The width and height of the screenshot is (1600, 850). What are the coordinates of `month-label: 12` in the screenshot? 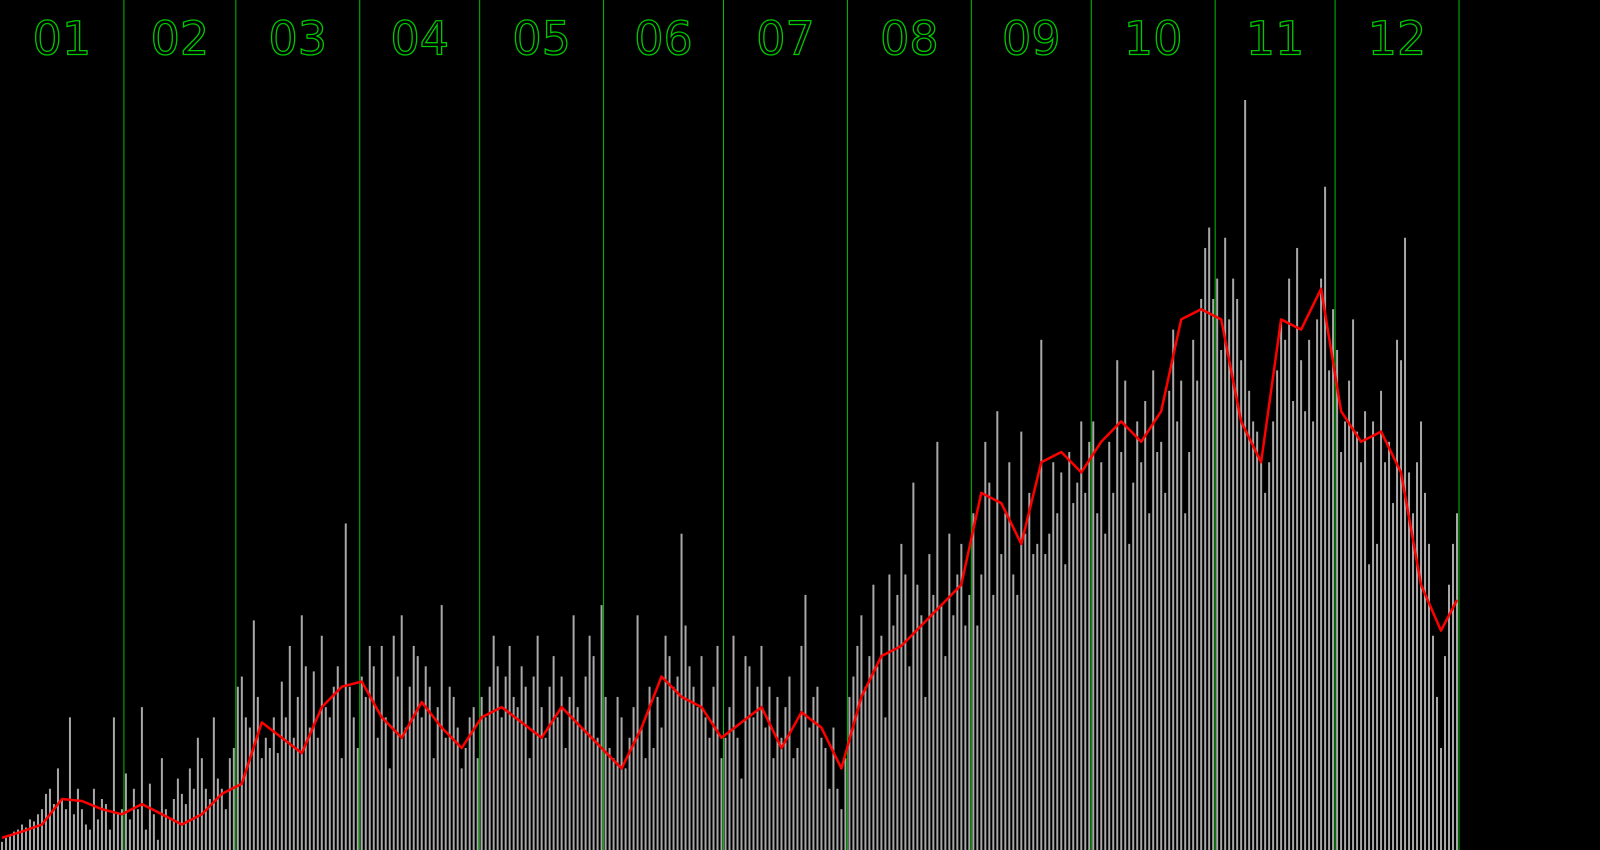 It's located at (1397, 39).